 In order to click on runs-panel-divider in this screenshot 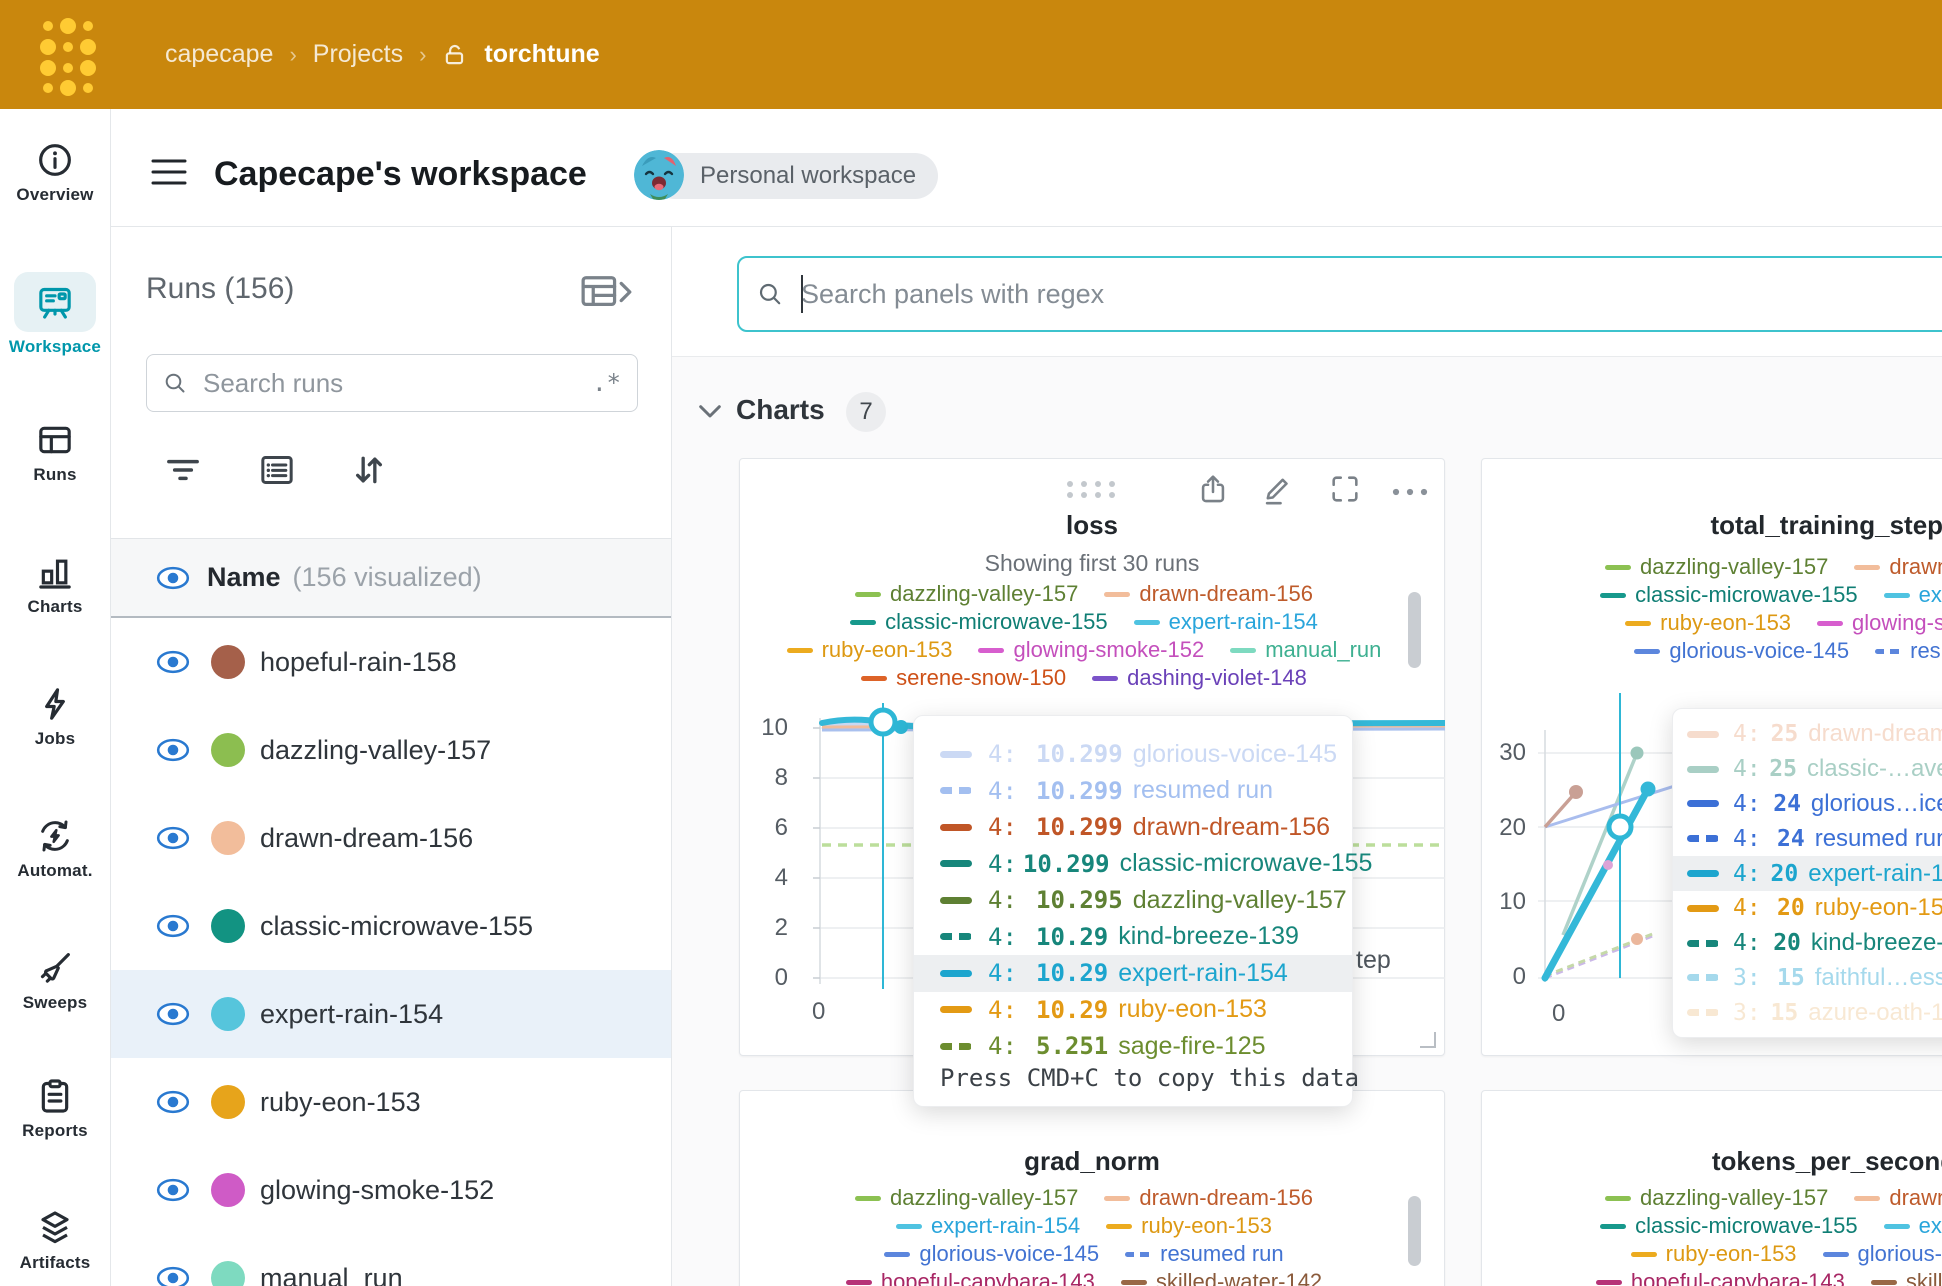, I will do `click(671, 756)`.